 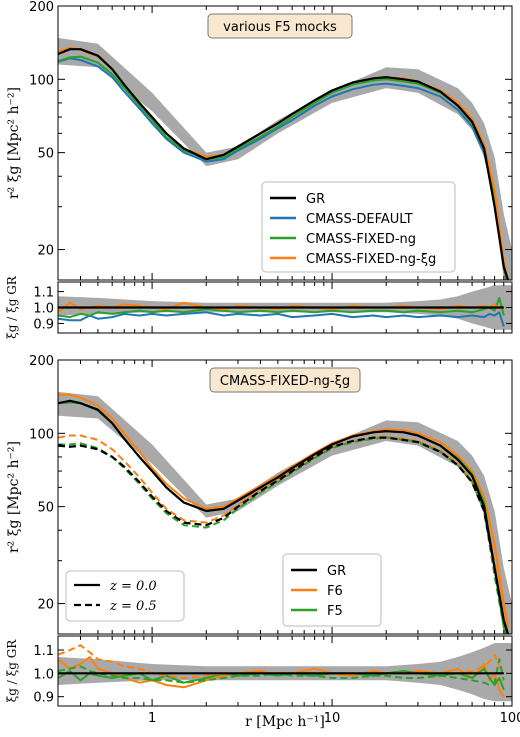 What do you see at coordinates (152, 718) in the screenshot?
I see `x-tick-label: 1` at bounding box center [152, 718].